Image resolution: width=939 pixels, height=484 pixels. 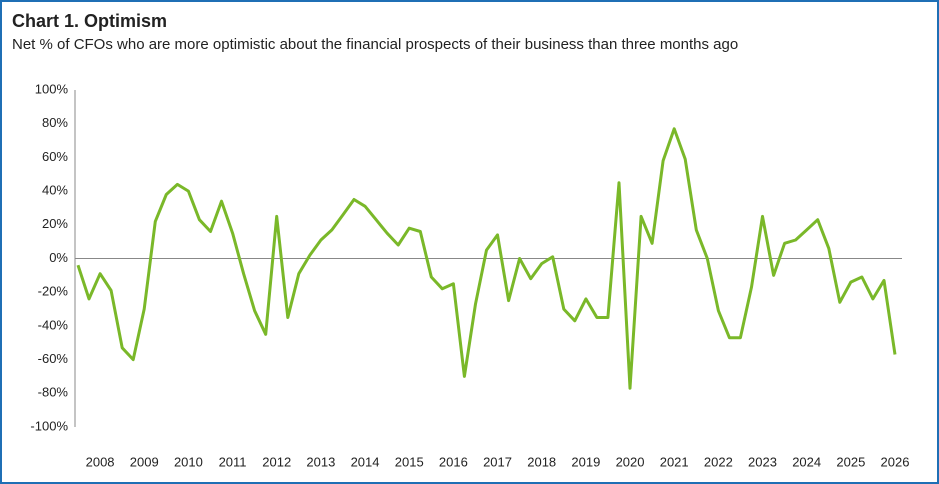 I want to click on y-tick-label: -80%, so click(x=53, y=392).